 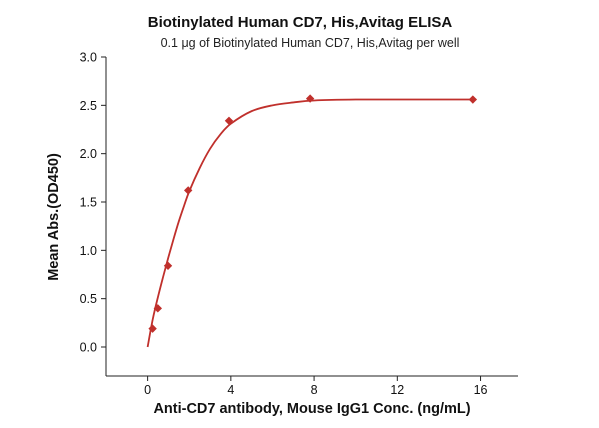 What do you see at coordinates (230, 390) in the screenshot?
I see `x-tick-label: 4` at bounding box center [230, 390].